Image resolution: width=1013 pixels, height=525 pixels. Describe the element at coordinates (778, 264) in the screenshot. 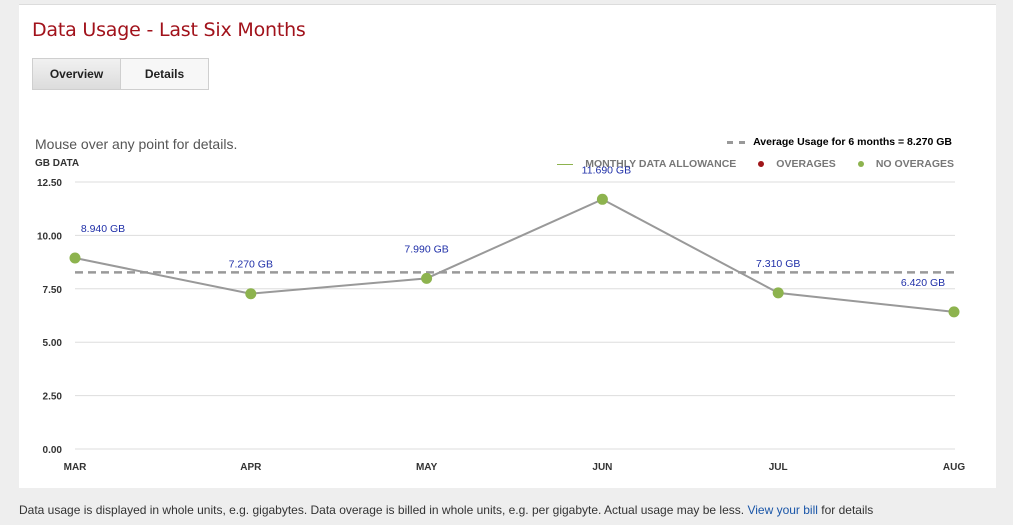

I see `data-label: 7.310 GB` at that location.